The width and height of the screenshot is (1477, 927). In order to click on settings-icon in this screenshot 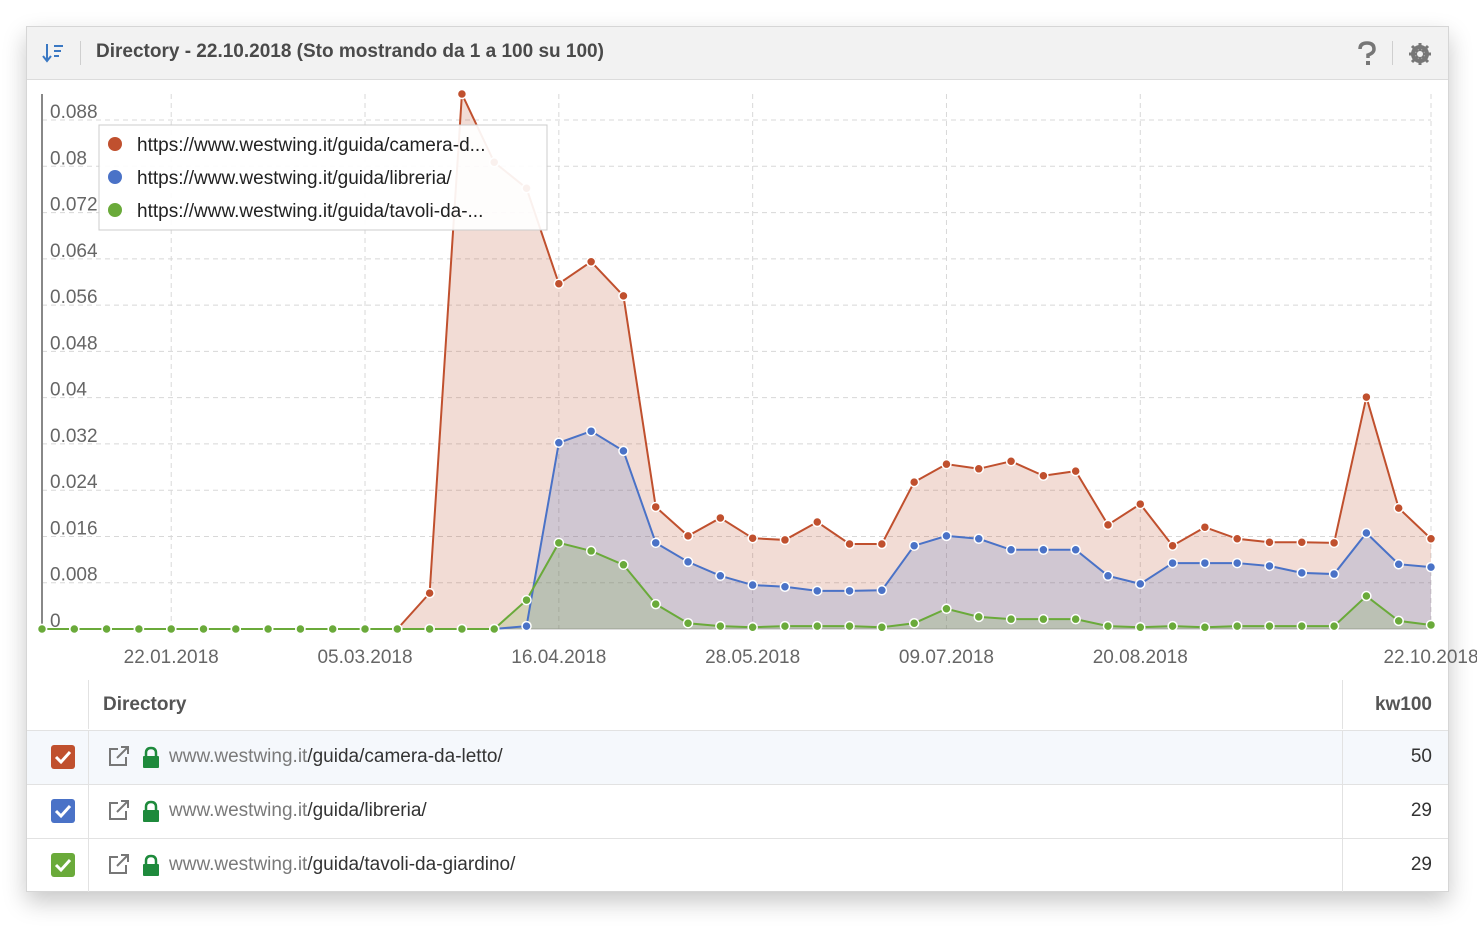, I will do `click(1420, 54)`.